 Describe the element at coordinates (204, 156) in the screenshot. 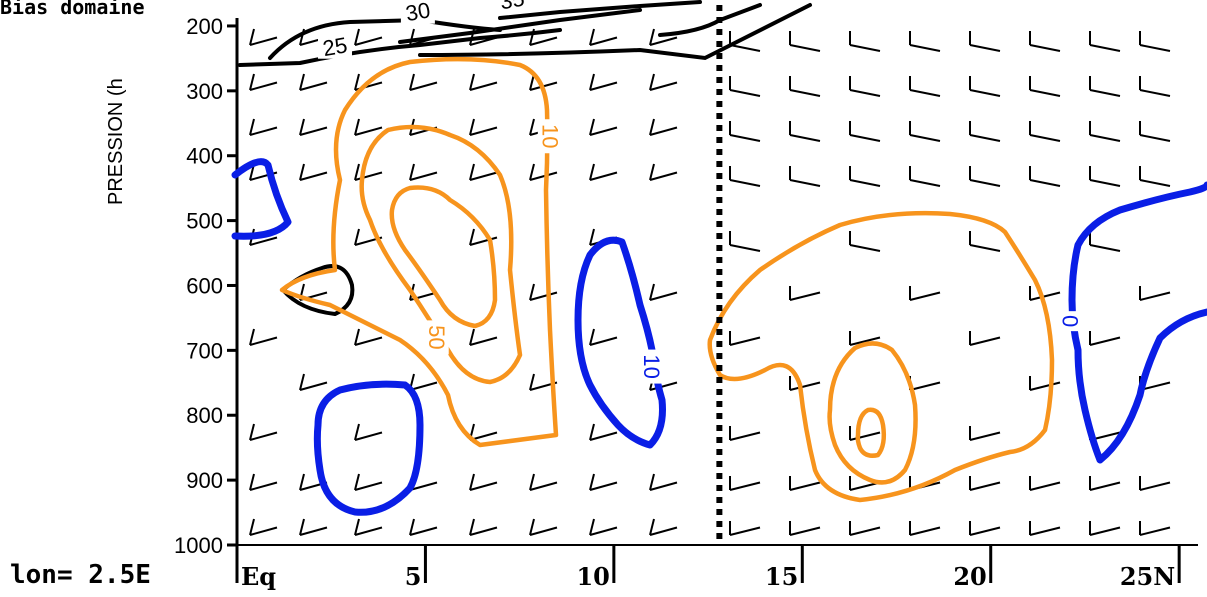

I see `y-tick-label: 400` at that location.